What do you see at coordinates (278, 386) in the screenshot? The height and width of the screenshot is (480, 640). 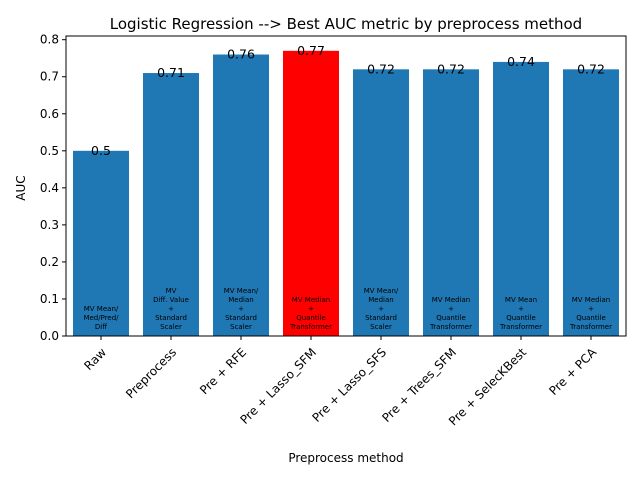 I see `x-tick-label-3: Pre + Lasso_SFM` at bounding box center [278, 386].